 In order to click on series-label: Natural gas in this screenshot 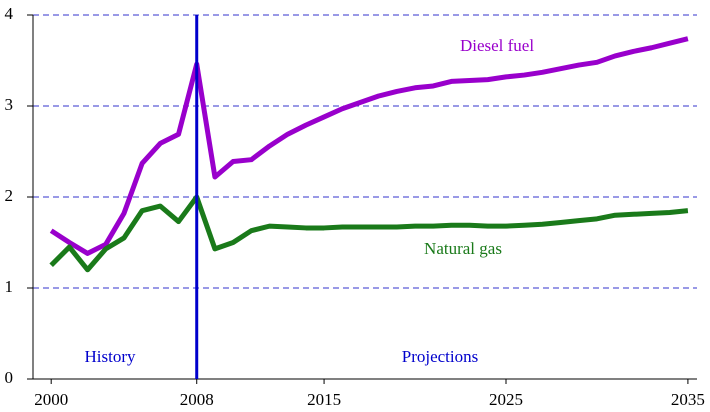, I will do `click(463, 248)`.